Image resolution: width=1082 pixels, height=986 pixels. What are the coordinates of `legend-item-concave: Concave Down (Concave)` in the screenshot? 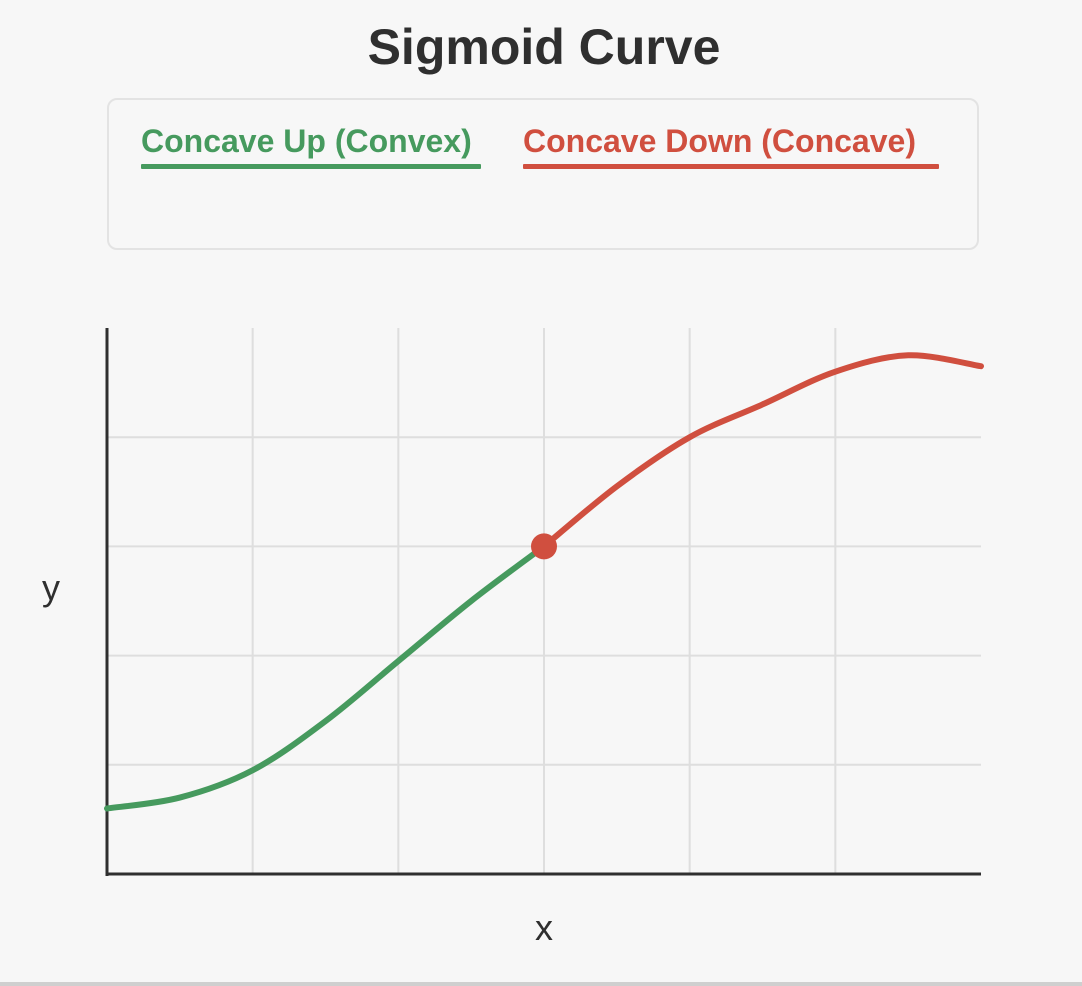 It's located at (731, 145).